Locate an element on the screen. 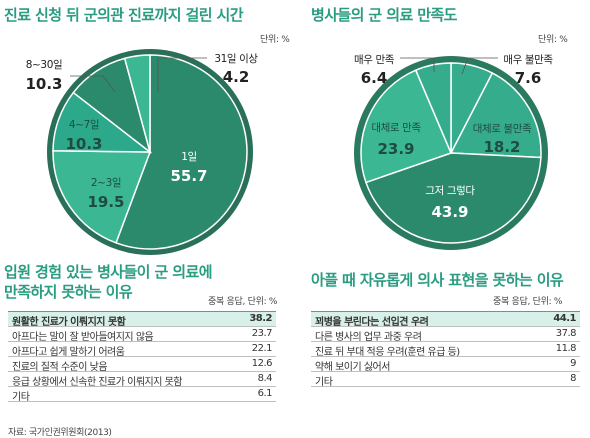  table-row: 약해 보이기 싫어서 9 is located at coordinates (445, 365).